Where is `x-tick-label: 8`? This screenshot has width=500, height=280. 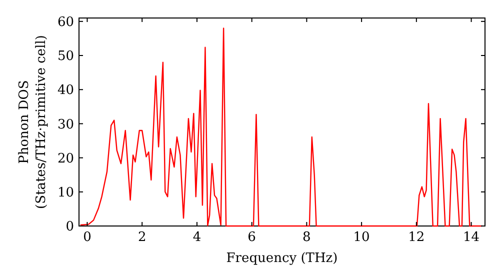 x-tick-label: 8 is located at coordinates (306, 237).